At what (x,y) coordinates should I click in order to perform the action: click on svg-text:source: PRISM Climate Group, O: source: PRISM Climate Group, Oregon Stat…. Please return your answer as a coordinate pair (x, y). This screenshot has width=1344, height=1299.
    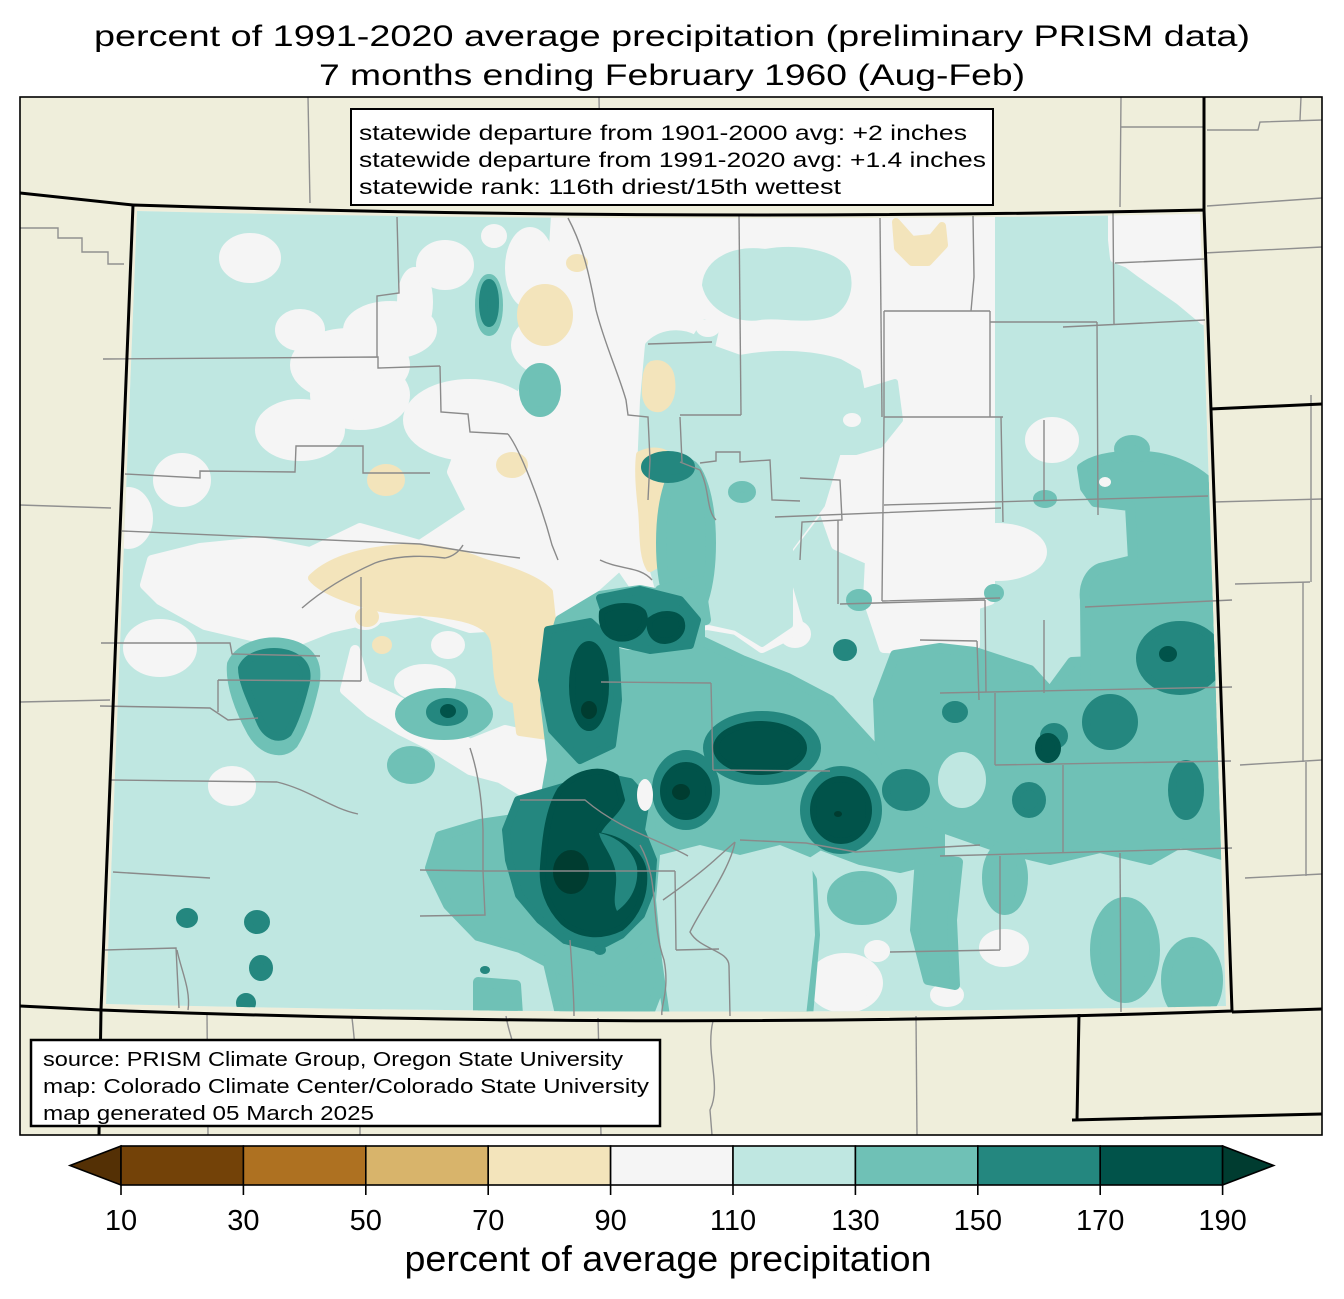
    Looking at the image, I should click on (333, 1060).